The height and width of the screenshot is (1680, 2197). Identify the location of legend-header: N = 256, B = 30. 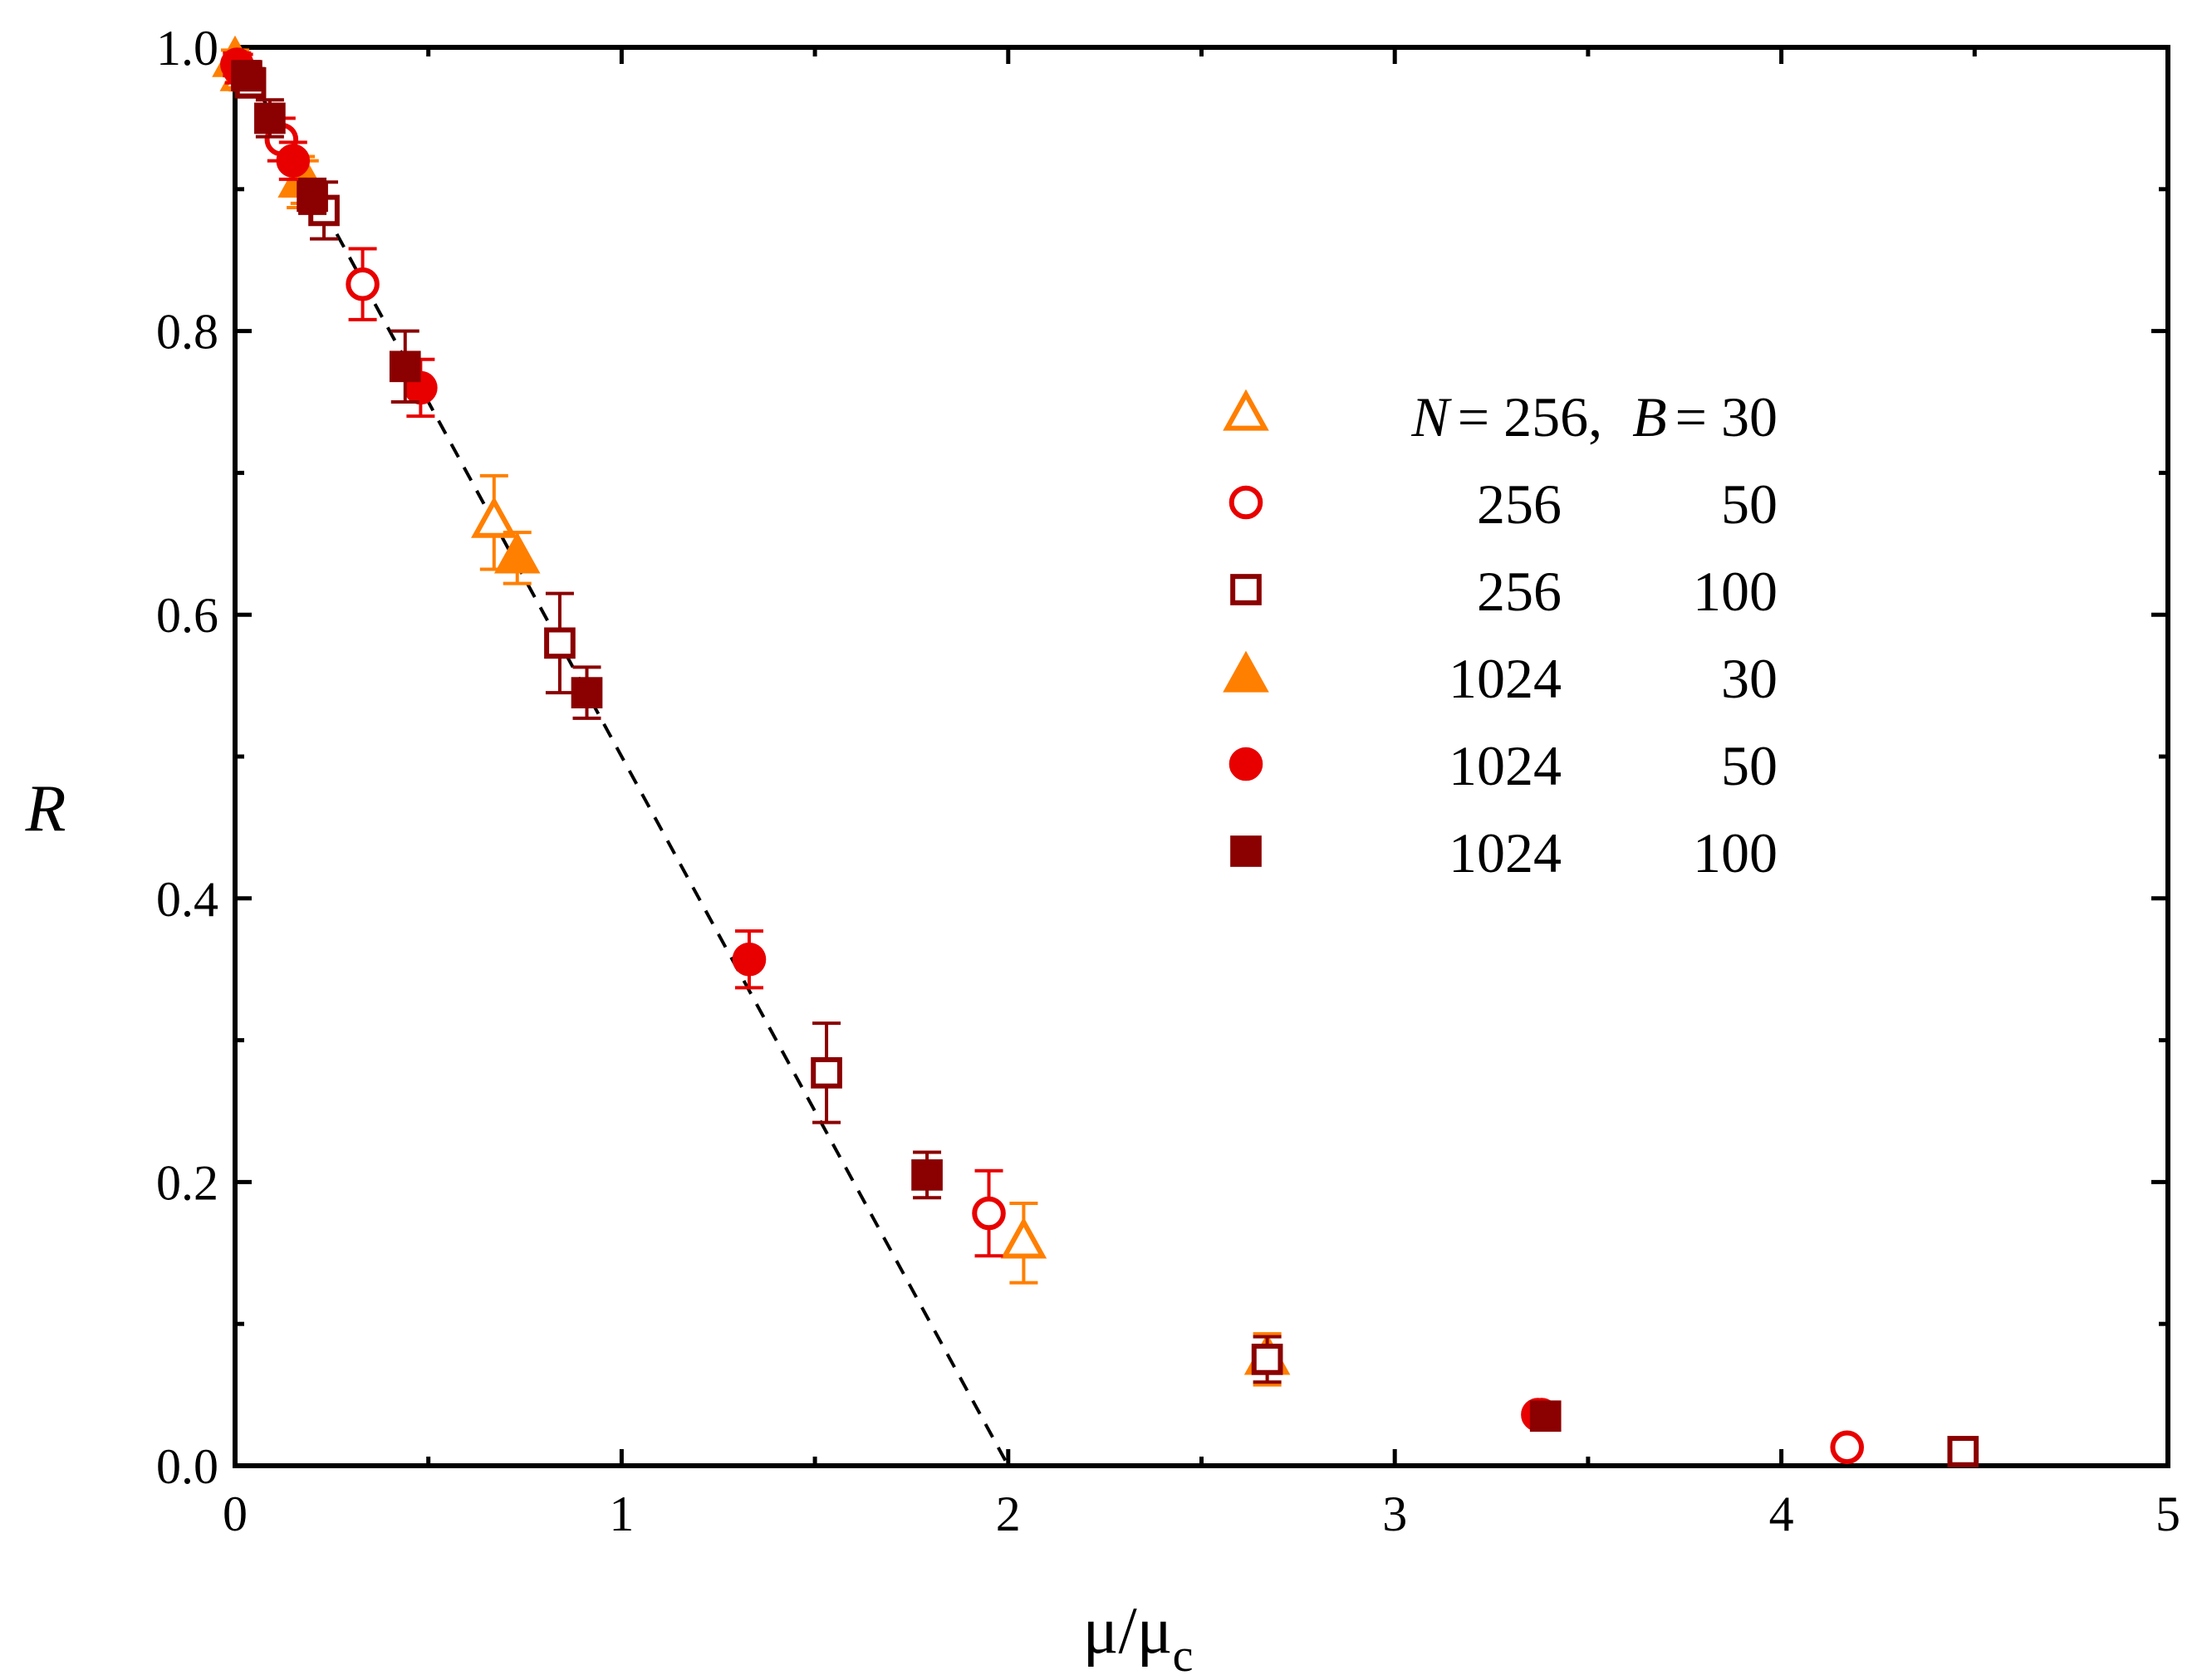
(1594, 416).